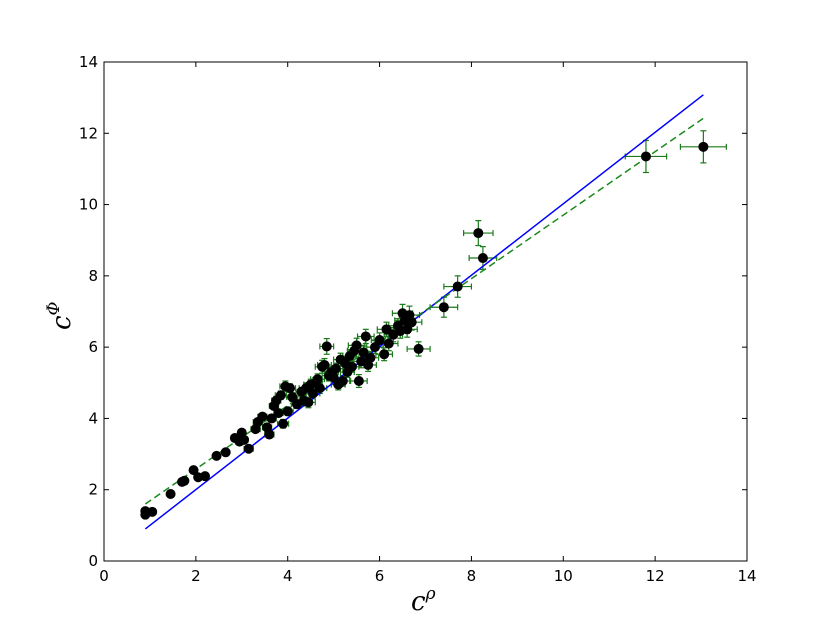 Image resolution: width=830 pixels, height=623 pixels. Describe the element at coordinates (88, 133) in the screenshot. I see `y-tick-label: 12` at that location.